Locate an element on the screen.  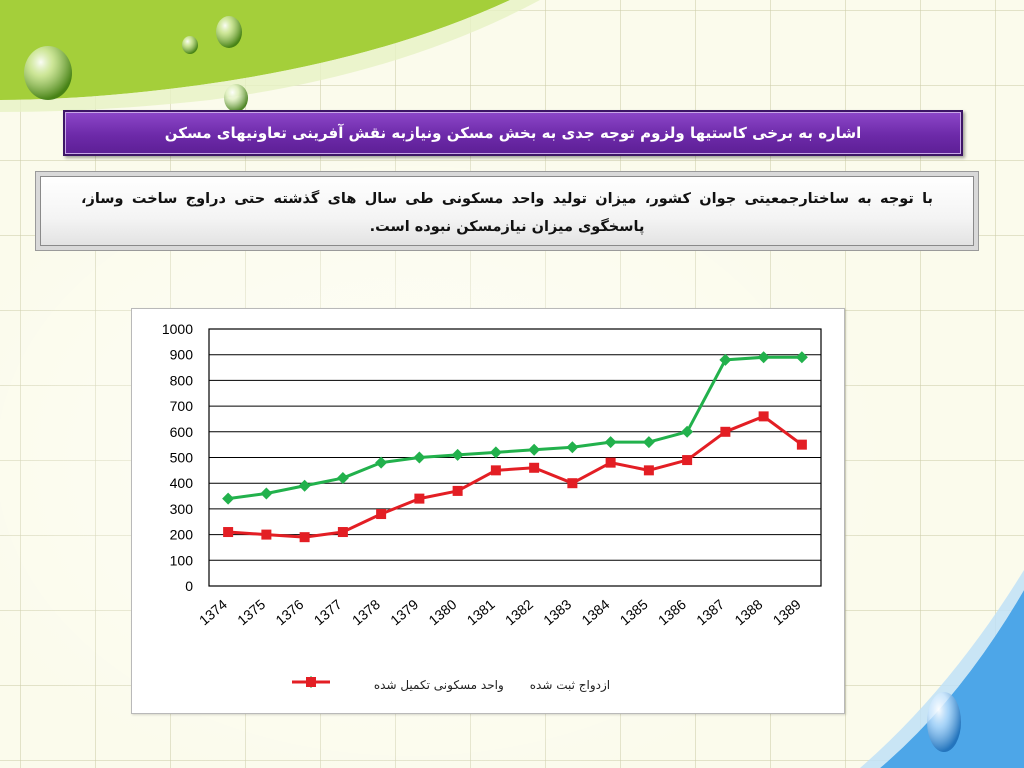
x-tick-label: 1378 is located at coordinates (366, 612).